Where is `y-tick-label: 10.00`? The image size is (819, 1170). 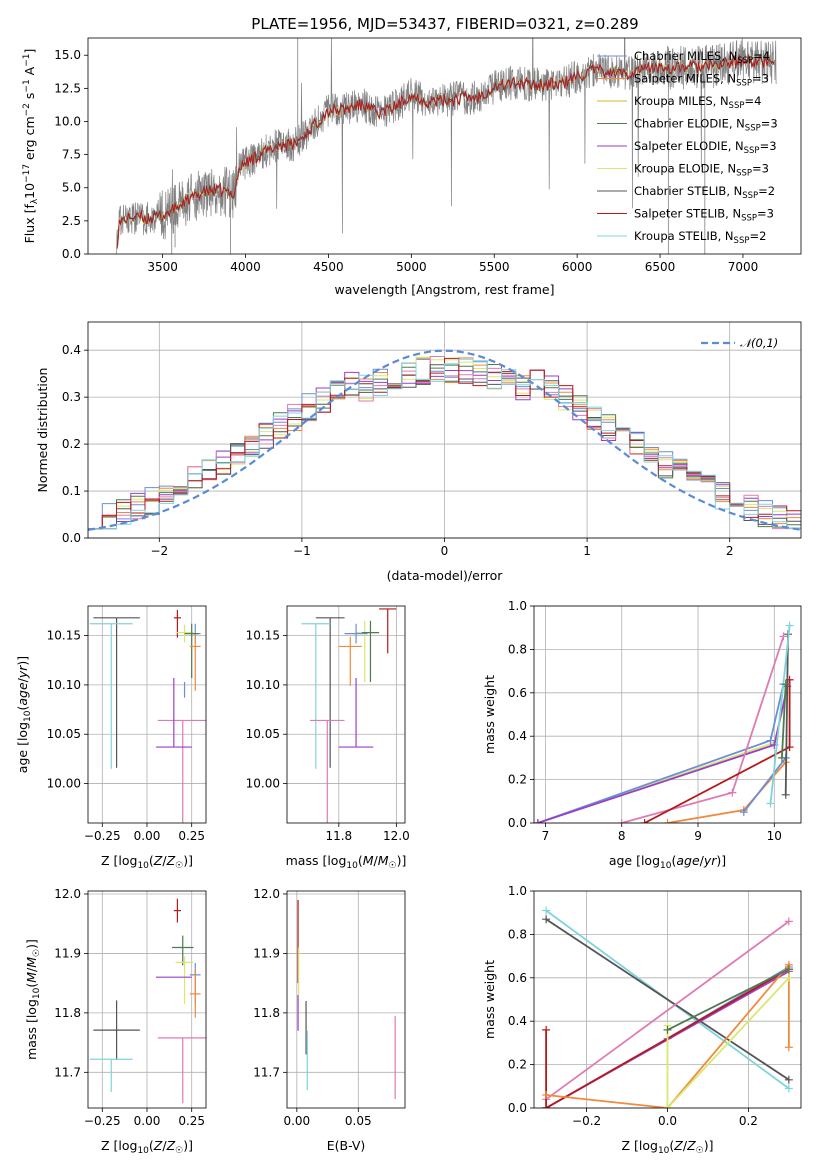 y-tick-label: 10.00 is located at coordinates (263, 784).